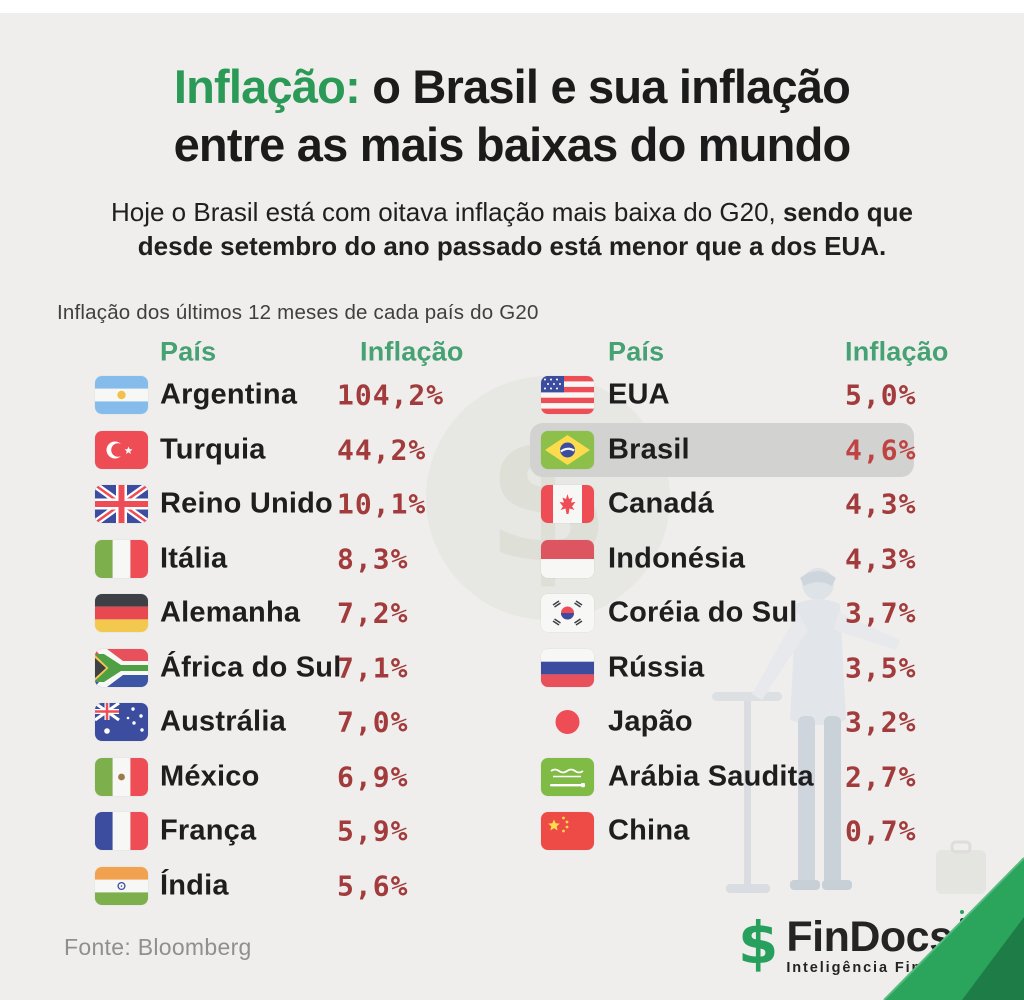 The image size is (1024, 1000). Describe the element at coordinates (881, 395) in the screenshot. I see `inflation-value: 5,0%` at that location.